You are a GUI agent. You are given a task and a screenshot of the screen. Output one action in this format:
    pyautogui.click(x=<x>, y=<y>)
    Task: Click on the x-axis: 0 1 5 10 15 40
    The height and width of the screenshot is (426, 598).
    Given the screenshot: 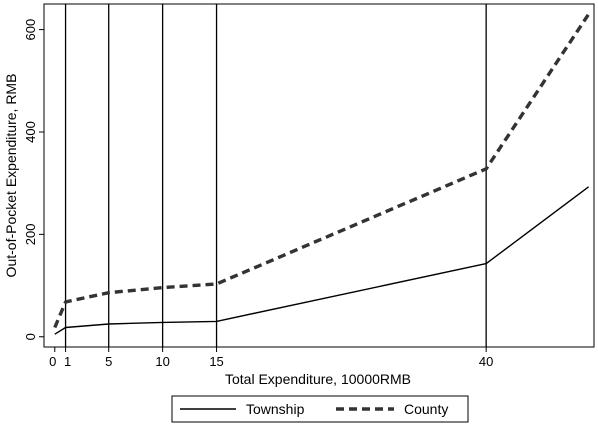 What is the action you would take?
    pyautogui.click(x=271, y=358)
    